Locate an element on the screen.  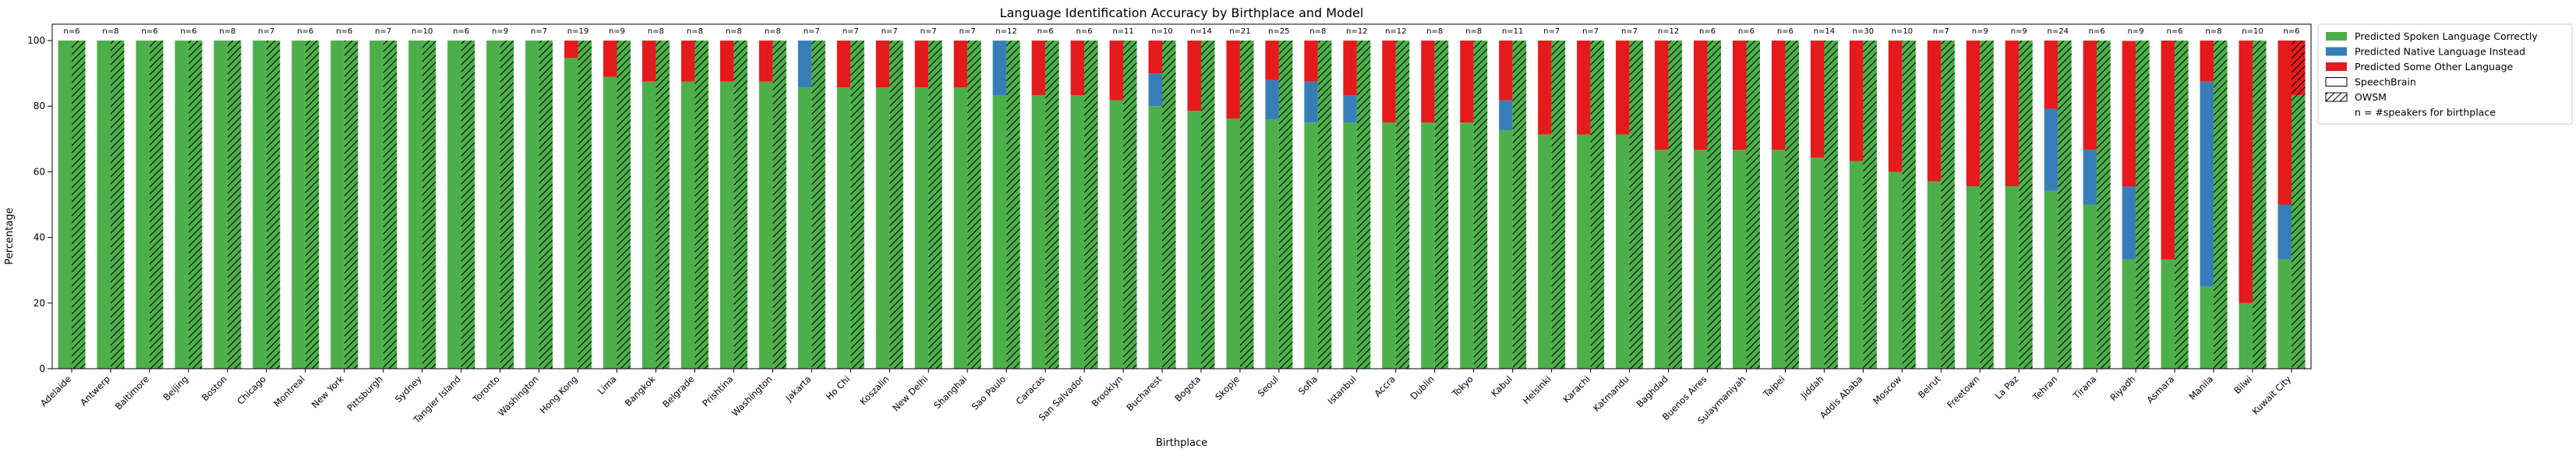
bar-hatch-other is located at coordinates (2299, 69).